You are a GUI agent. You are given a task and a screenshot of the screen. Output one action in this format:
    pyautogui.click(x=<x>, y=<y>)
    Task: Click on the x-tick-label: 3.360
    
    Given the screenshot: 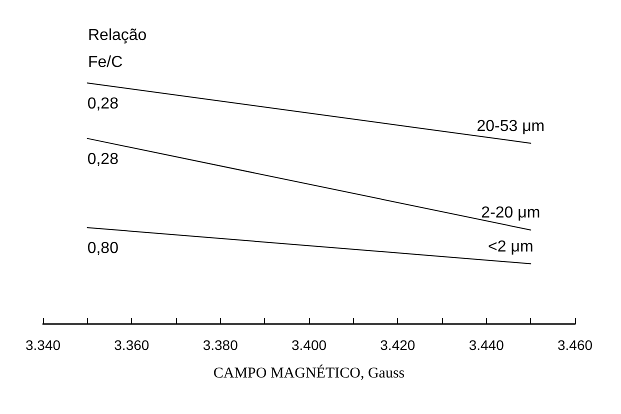 What is the action you would take?
    pyautogui.click(x=132, y=345)
    